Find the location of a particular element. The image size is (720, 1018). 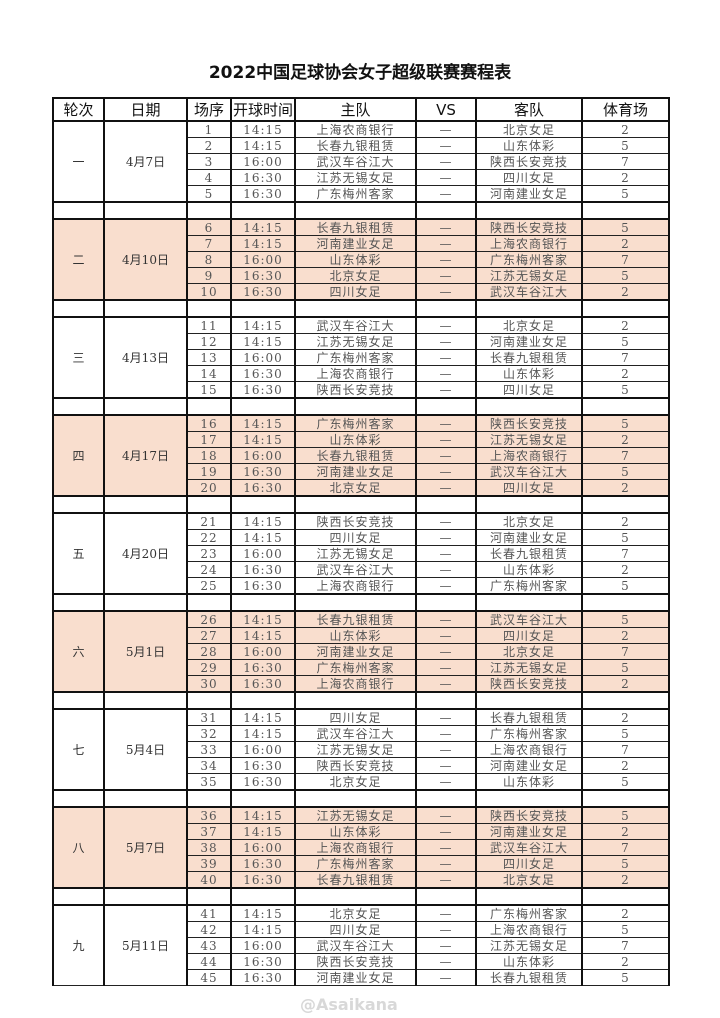

match-row: 4 16:30 江苏无锡女足 — 四川女足 2 is located at coordinates (361, 177).